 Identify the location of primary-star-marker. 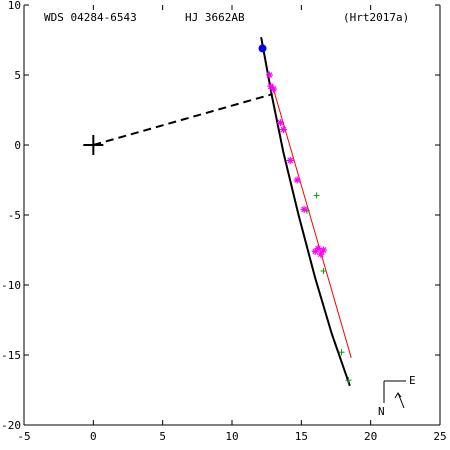
(93, 145).